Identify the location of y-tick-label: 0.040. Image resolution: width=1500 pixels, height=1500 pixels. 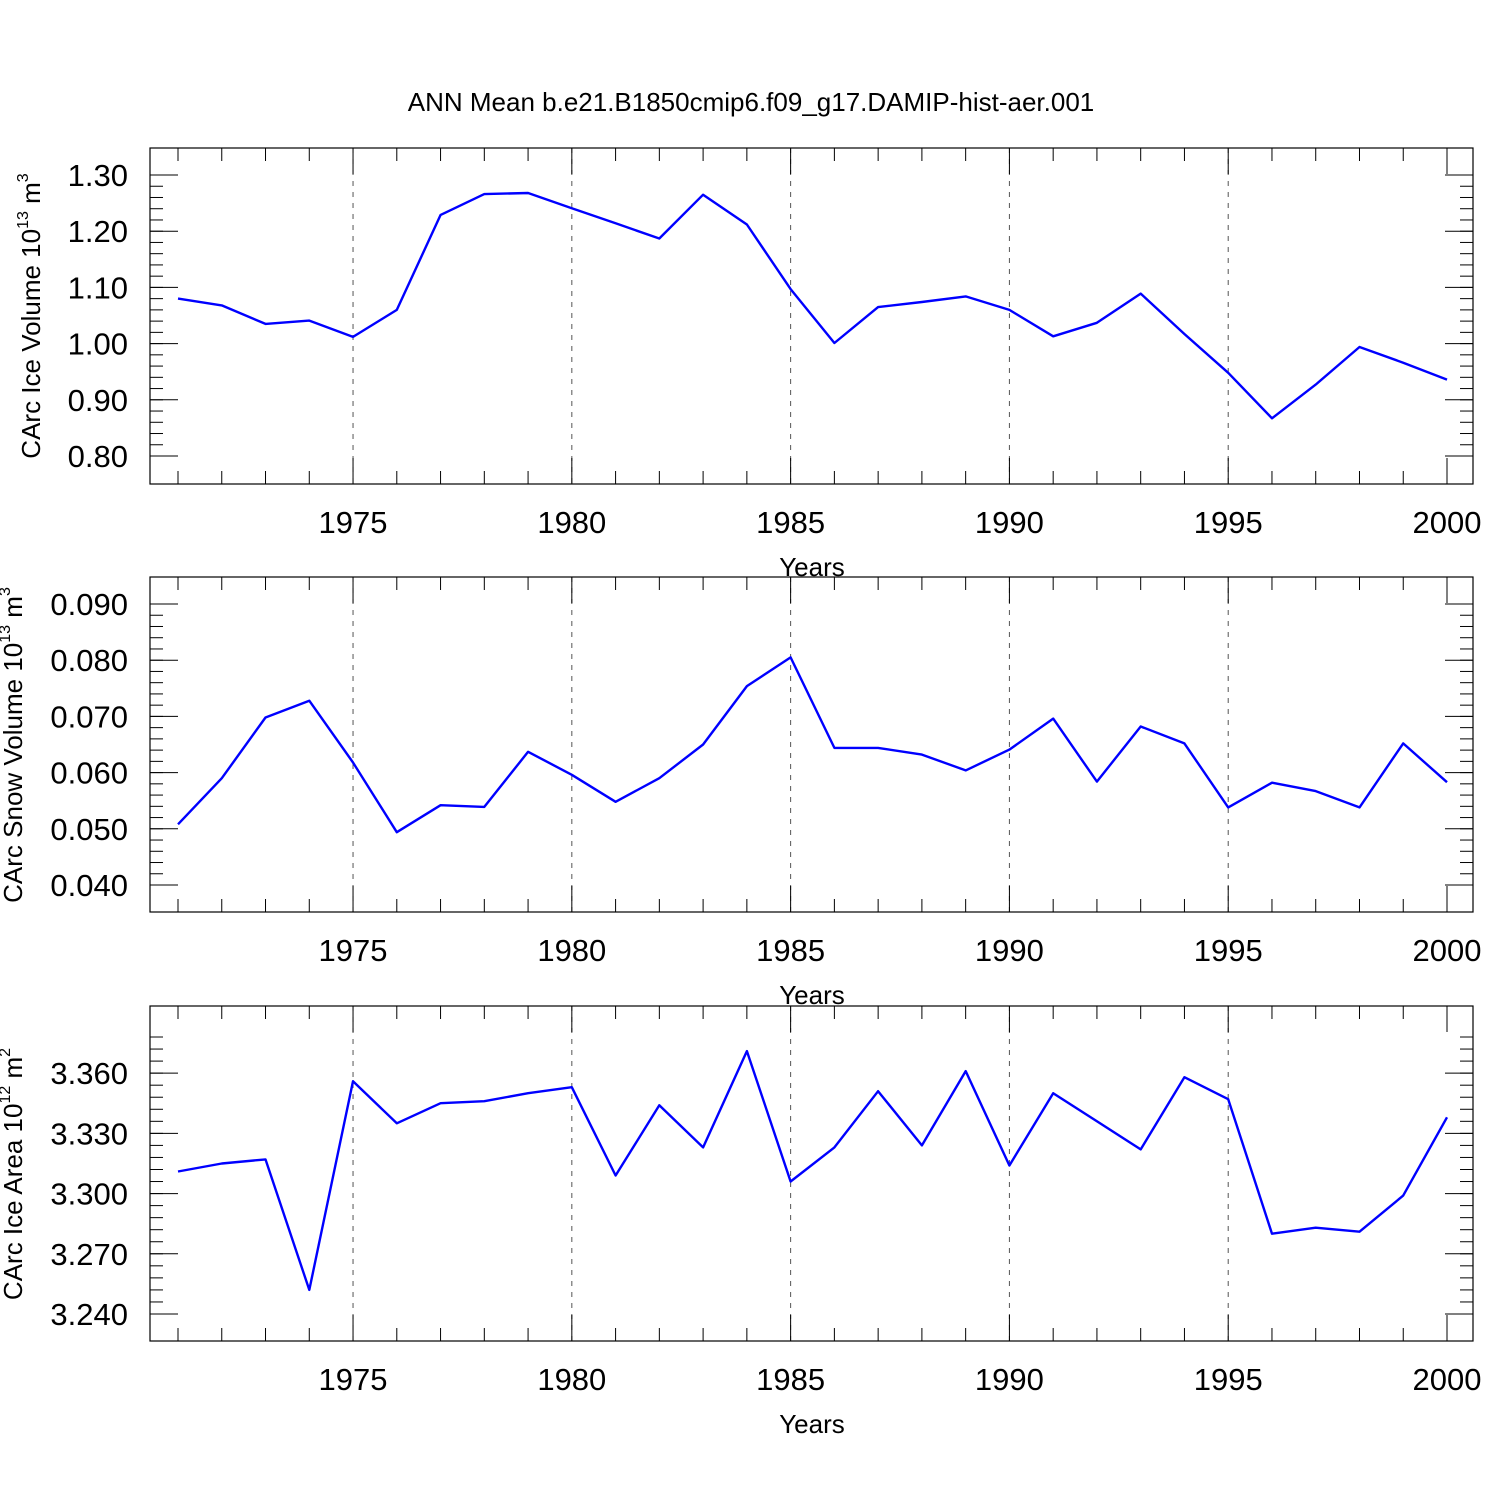
(89, 885).